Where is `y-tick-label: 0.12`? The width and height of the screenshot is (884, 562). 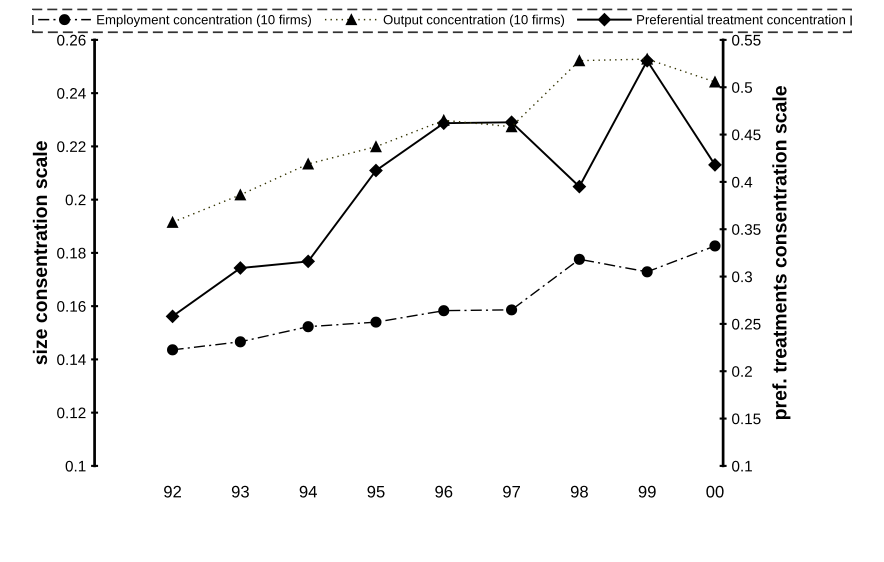
y-tick-label: 0.12 is located at coordinates (71, 413).